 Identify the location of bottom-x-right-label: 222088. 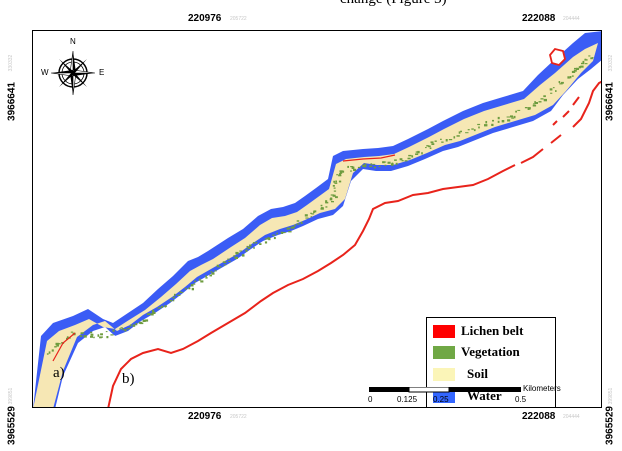
(539, 416).